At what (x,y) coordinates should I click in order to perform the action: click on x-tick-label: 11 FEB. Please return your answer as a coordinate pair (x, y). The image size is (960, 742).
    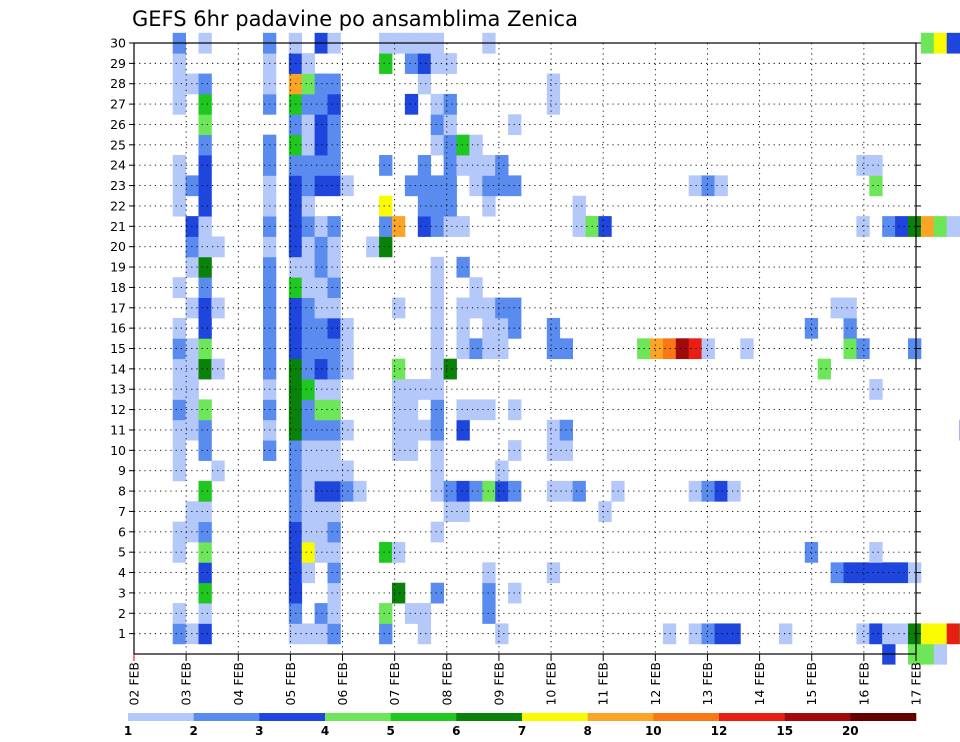
    Looking at the image, I should click on (603, 684).